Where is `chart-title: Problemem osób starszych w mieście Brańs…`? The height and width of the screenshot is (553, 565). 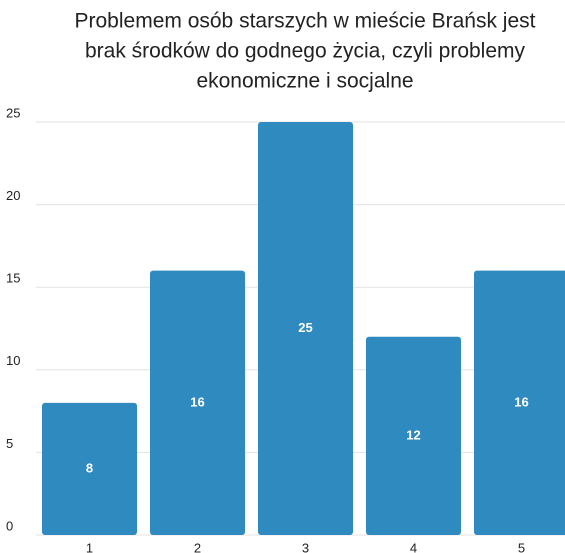 chart-title: Problemem osób starszych w mieście Brańs… is located at coordinates (305, 21).